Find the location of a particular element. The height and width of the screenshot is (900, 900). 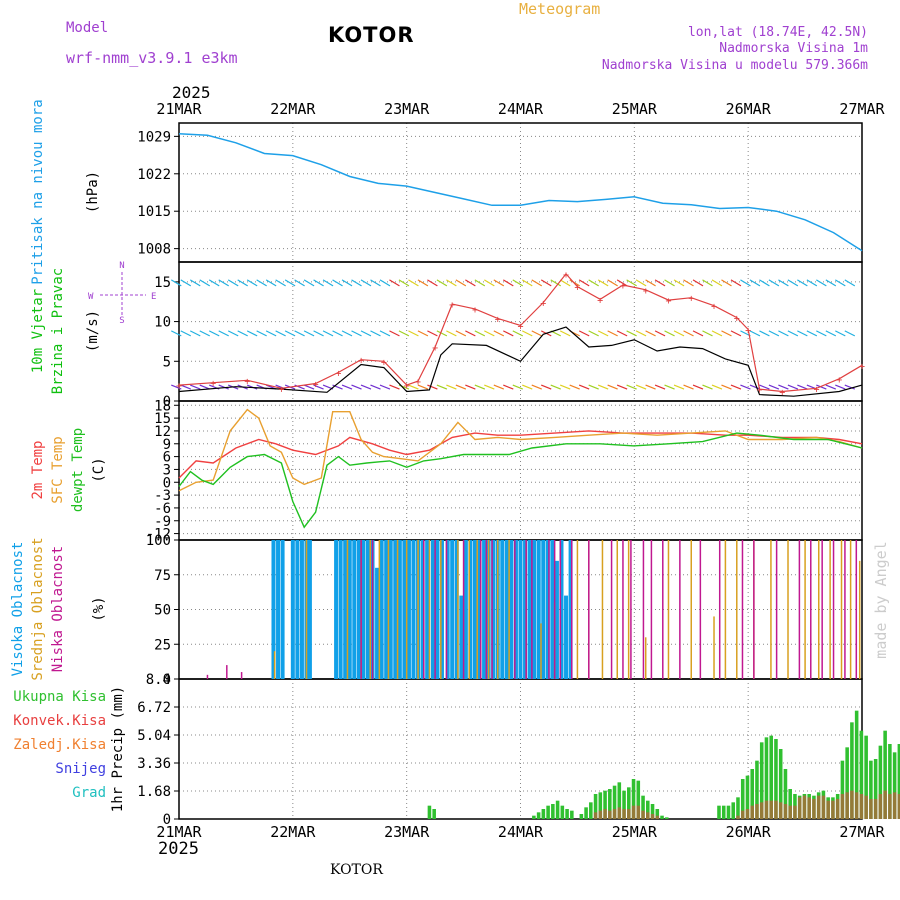

y-tick-label: 50 is located at coordinates (162, 611).